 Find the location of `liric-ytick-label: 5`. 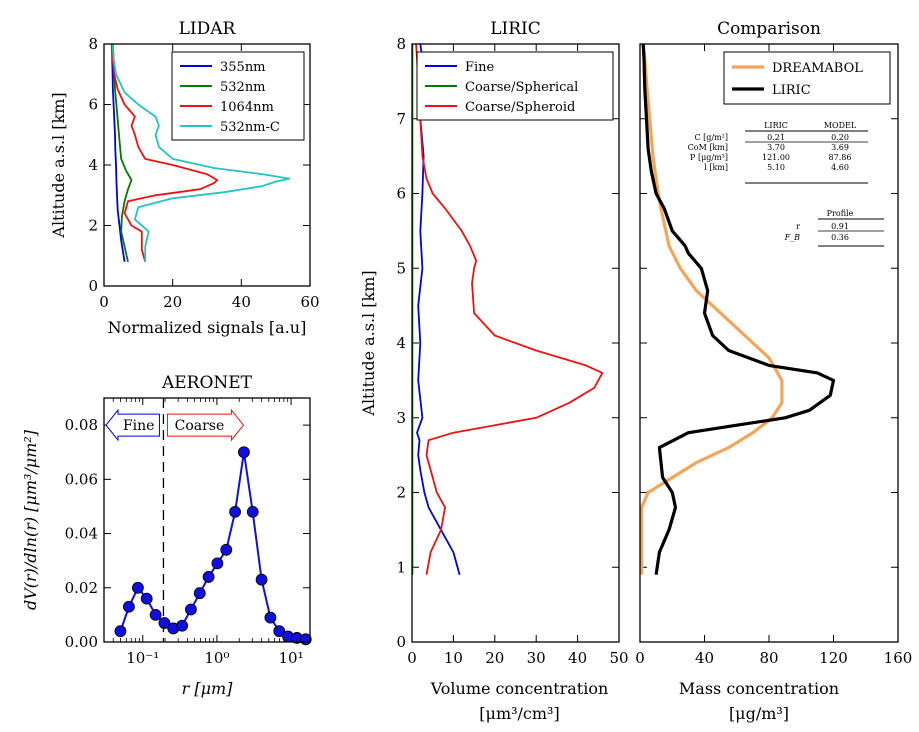

liric-ytick-label: 5 is located at coordinates (401, 268).